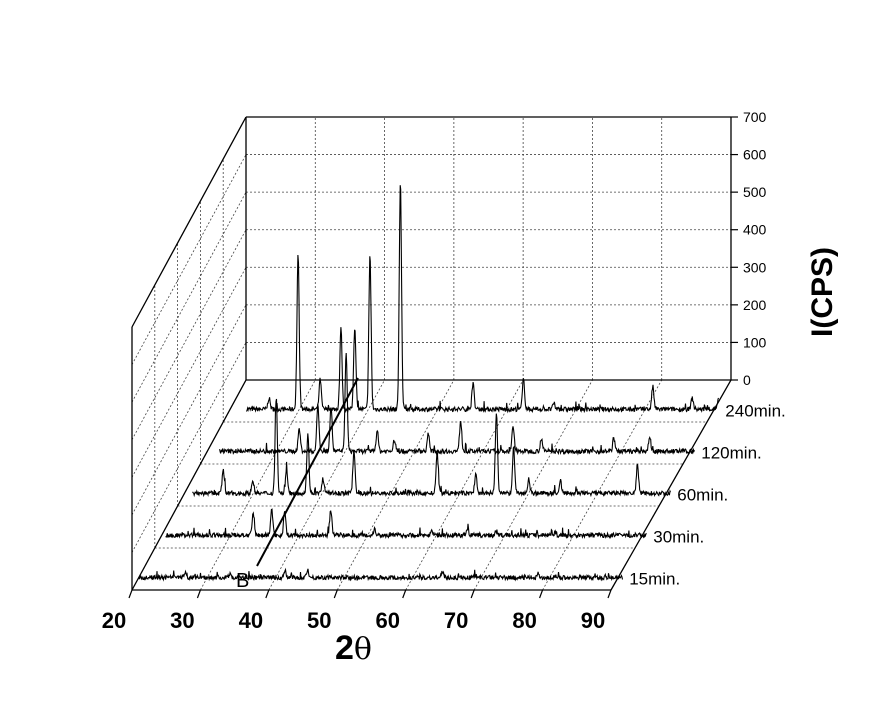 This screenshot has height=713, width=879. Describe the element at coordinates (387, 620) in the screenshot. I see `x-tick-label: 60` at that location.